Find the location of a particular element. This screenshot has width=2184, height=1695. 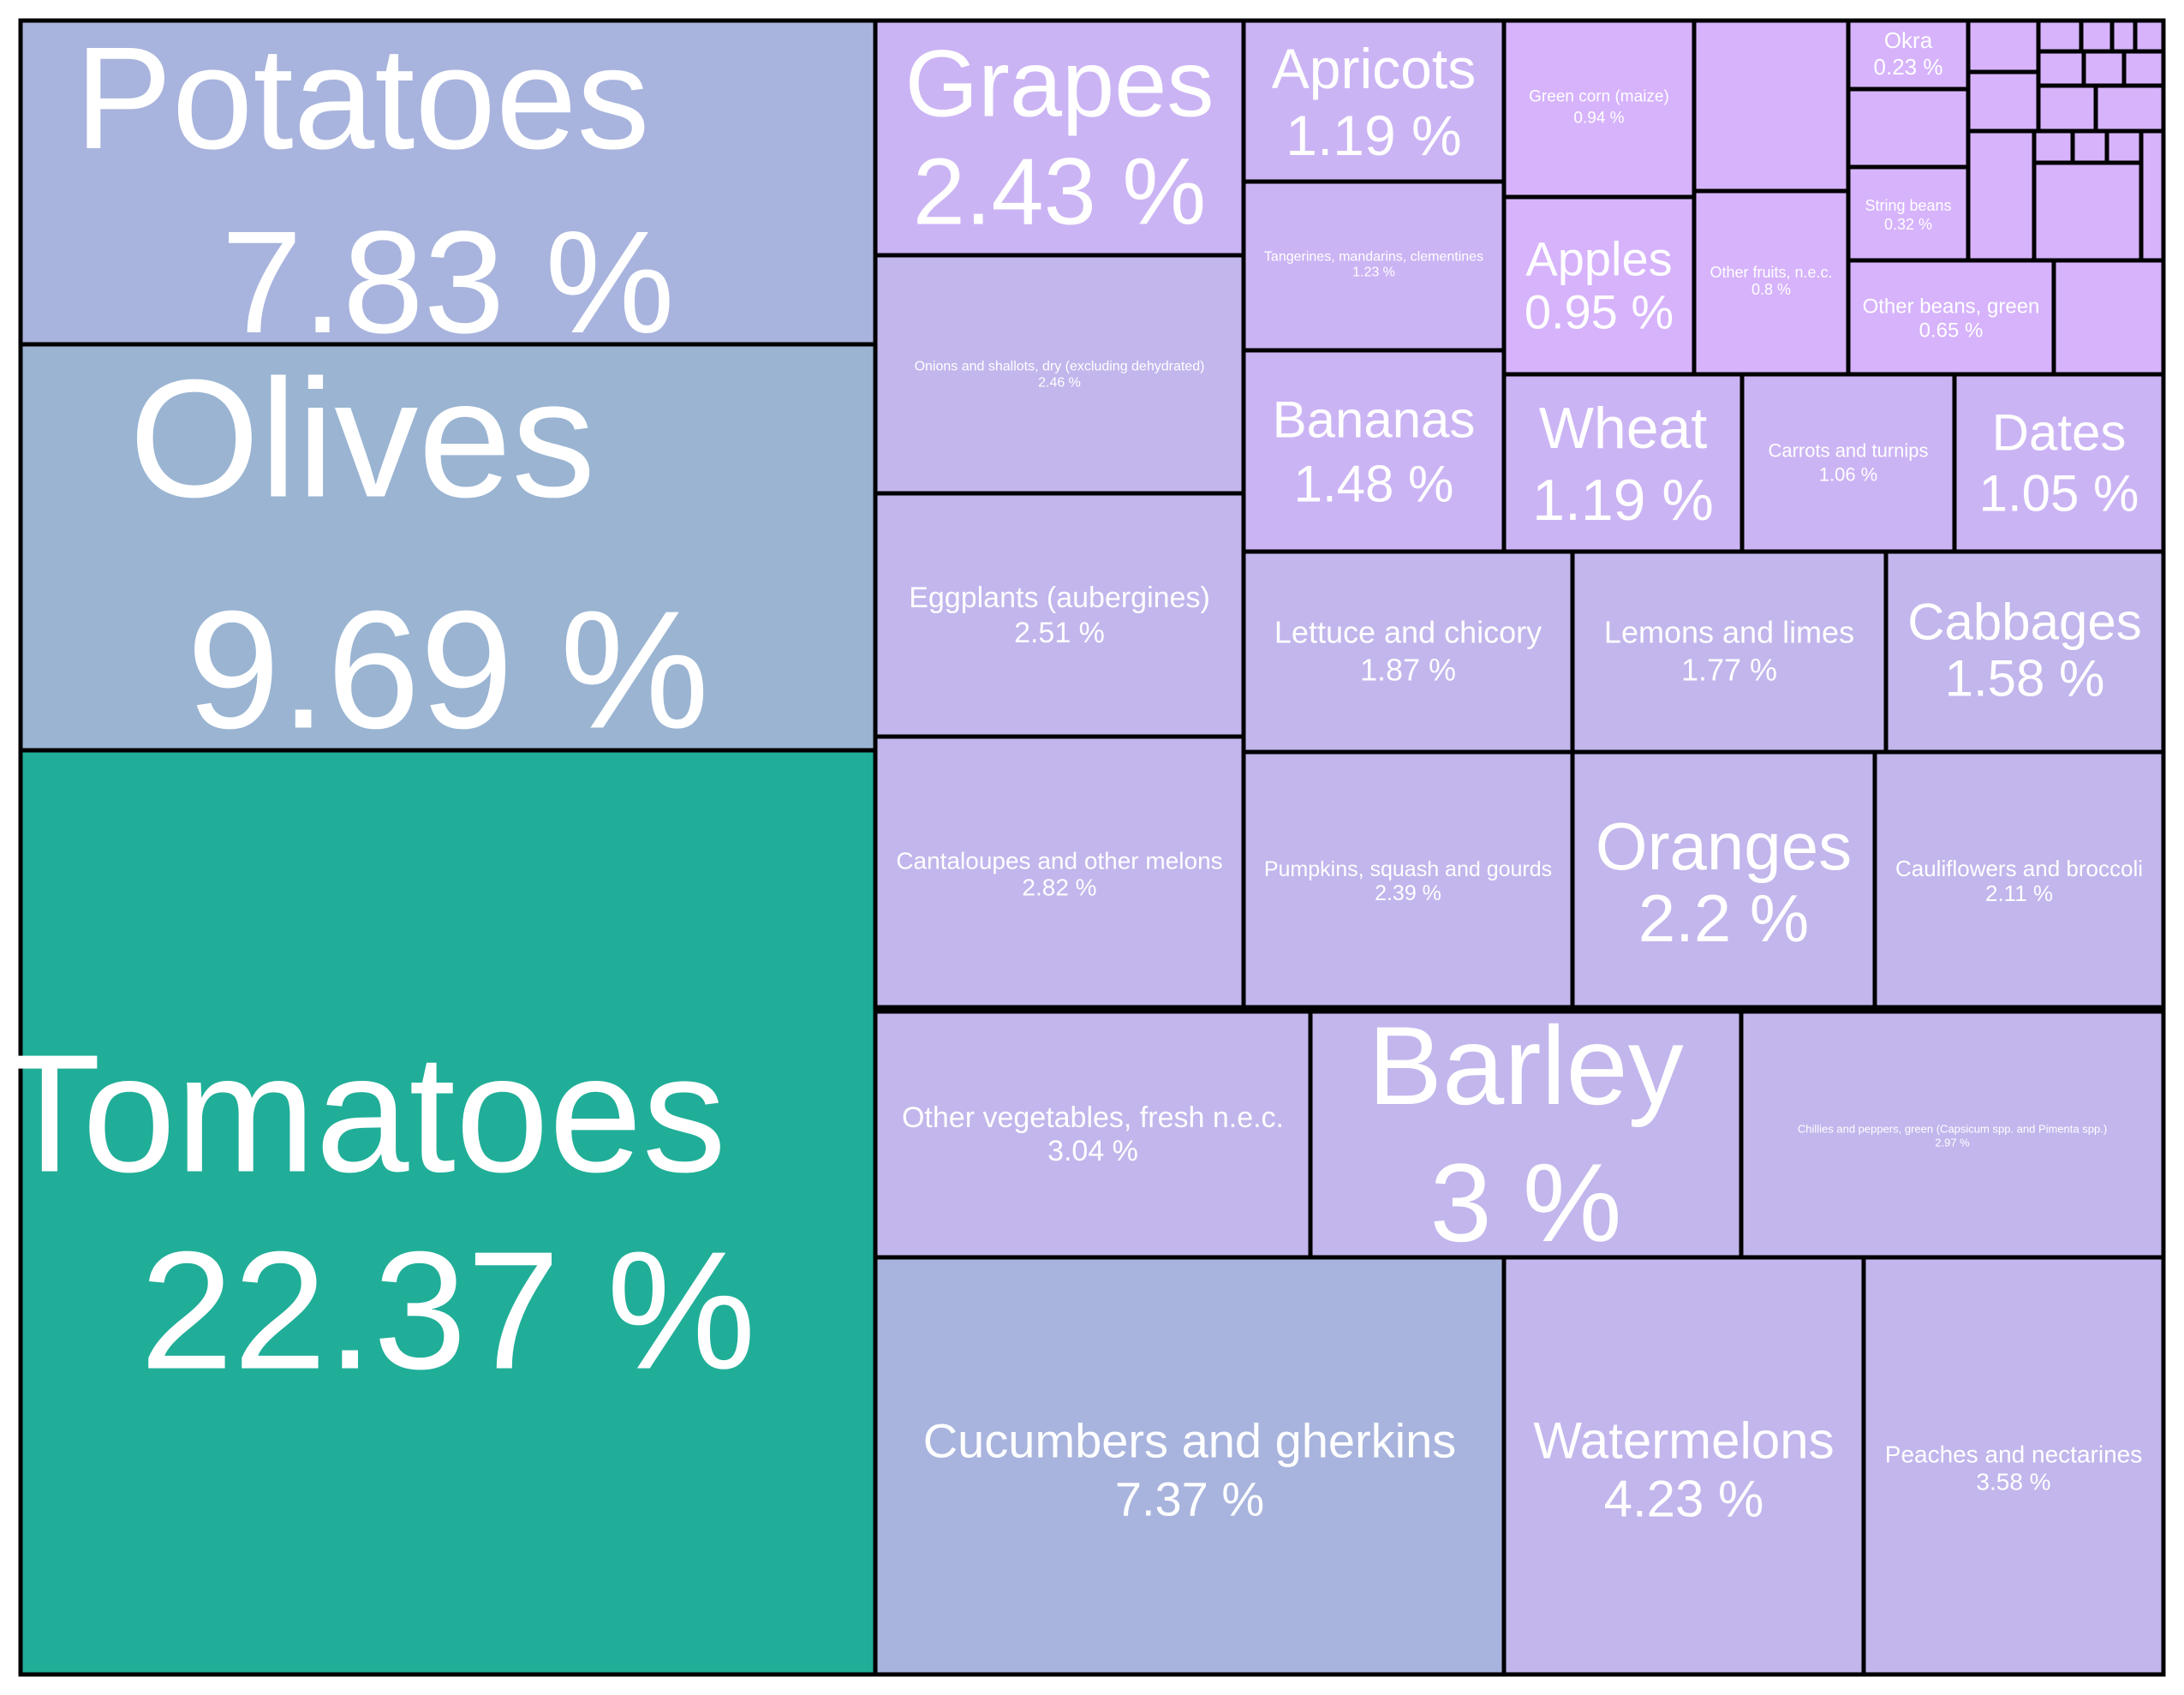

tile-other-vegetables-fresh-n-e-c is located at coordinates (1093, 1134).